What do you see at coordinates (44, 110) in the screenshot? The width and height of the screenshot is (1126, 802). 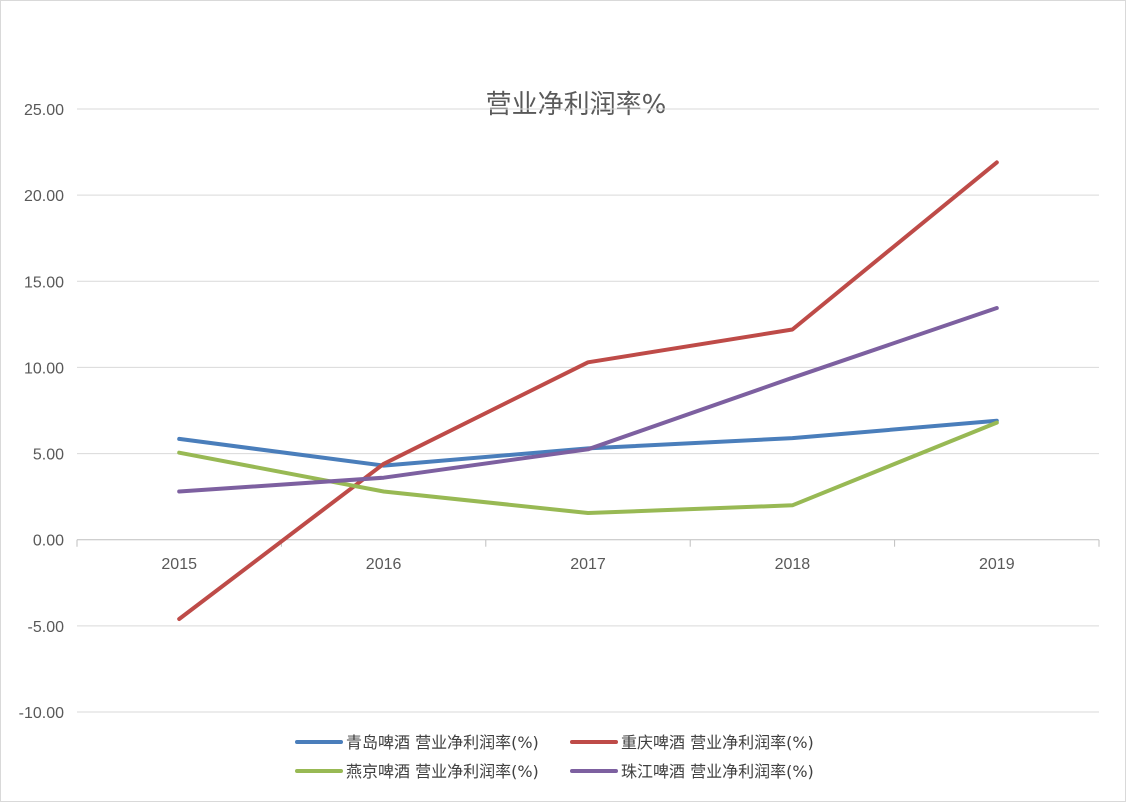 I see `y-tick-label: 25.00` at bounding box center [44, 110].